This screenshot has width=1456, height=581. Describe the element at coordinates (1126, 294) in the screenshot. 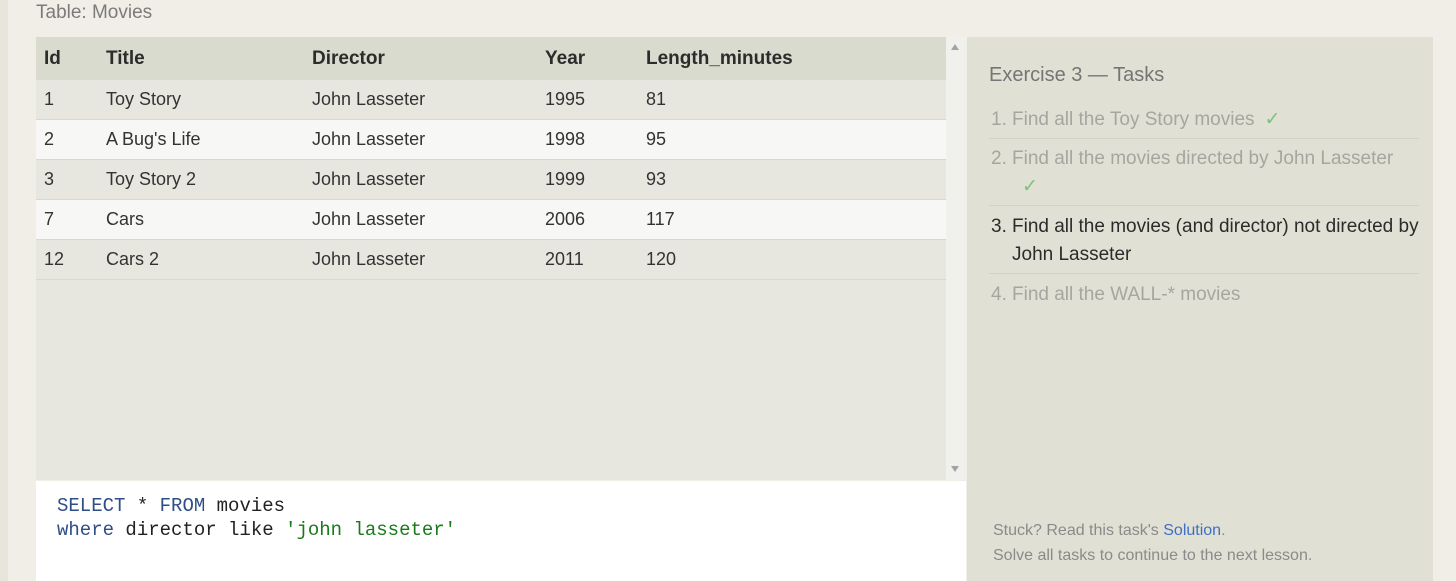

I see `task-text: Find all the WALL-* movies` at that location.